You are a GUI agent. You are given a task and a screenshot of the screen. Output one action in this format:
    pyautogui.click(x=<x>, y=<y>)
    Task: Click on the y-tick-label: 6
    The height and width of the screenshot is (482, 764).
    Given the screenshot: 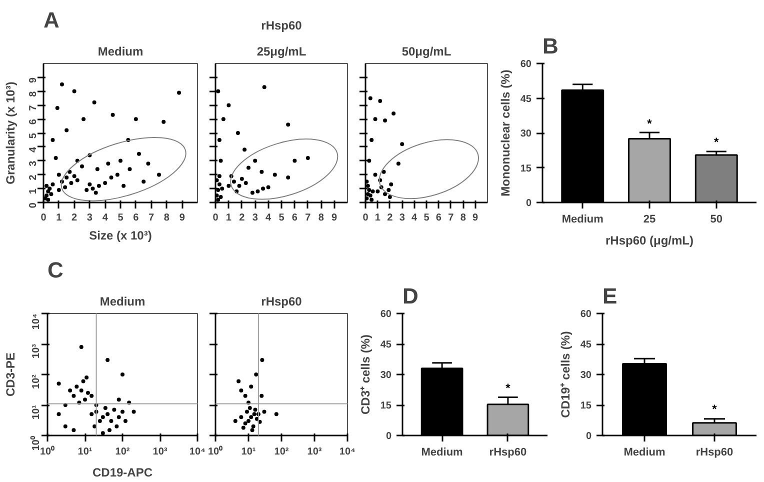 What is the action you would take?
    pyautogui.click(x=33, y=121)
    